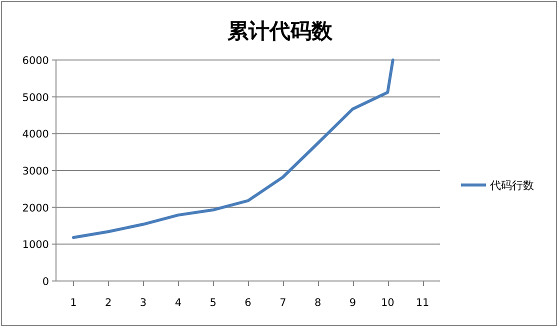 This screenshot has width=559, height=328. I want to click on x-tick-label: 11, so click(423, 303).